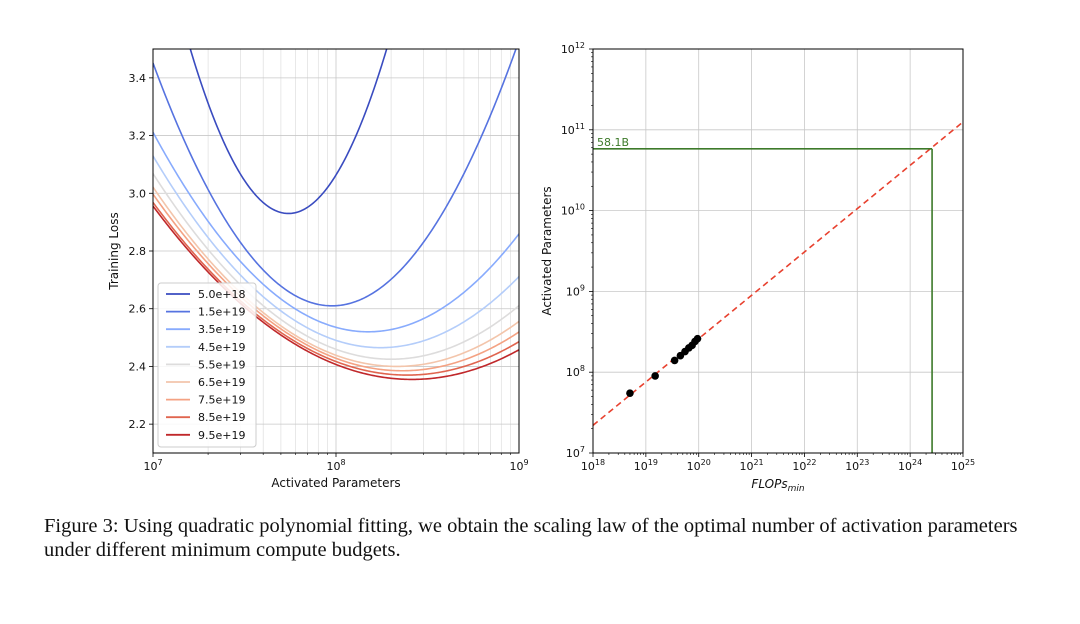  I want to click on legend-label: 5.0e+18, so click(221, 294).